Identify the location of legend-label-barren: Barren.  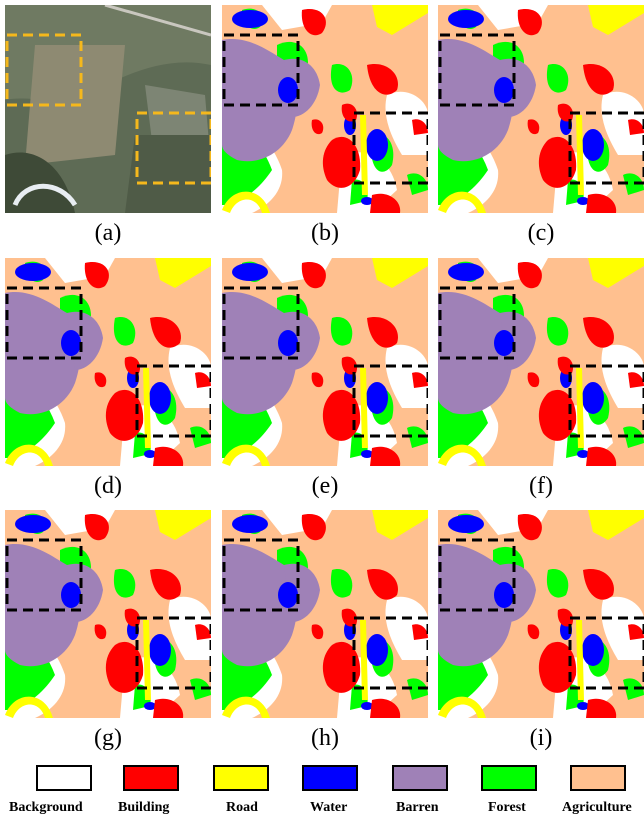
(417, 807).